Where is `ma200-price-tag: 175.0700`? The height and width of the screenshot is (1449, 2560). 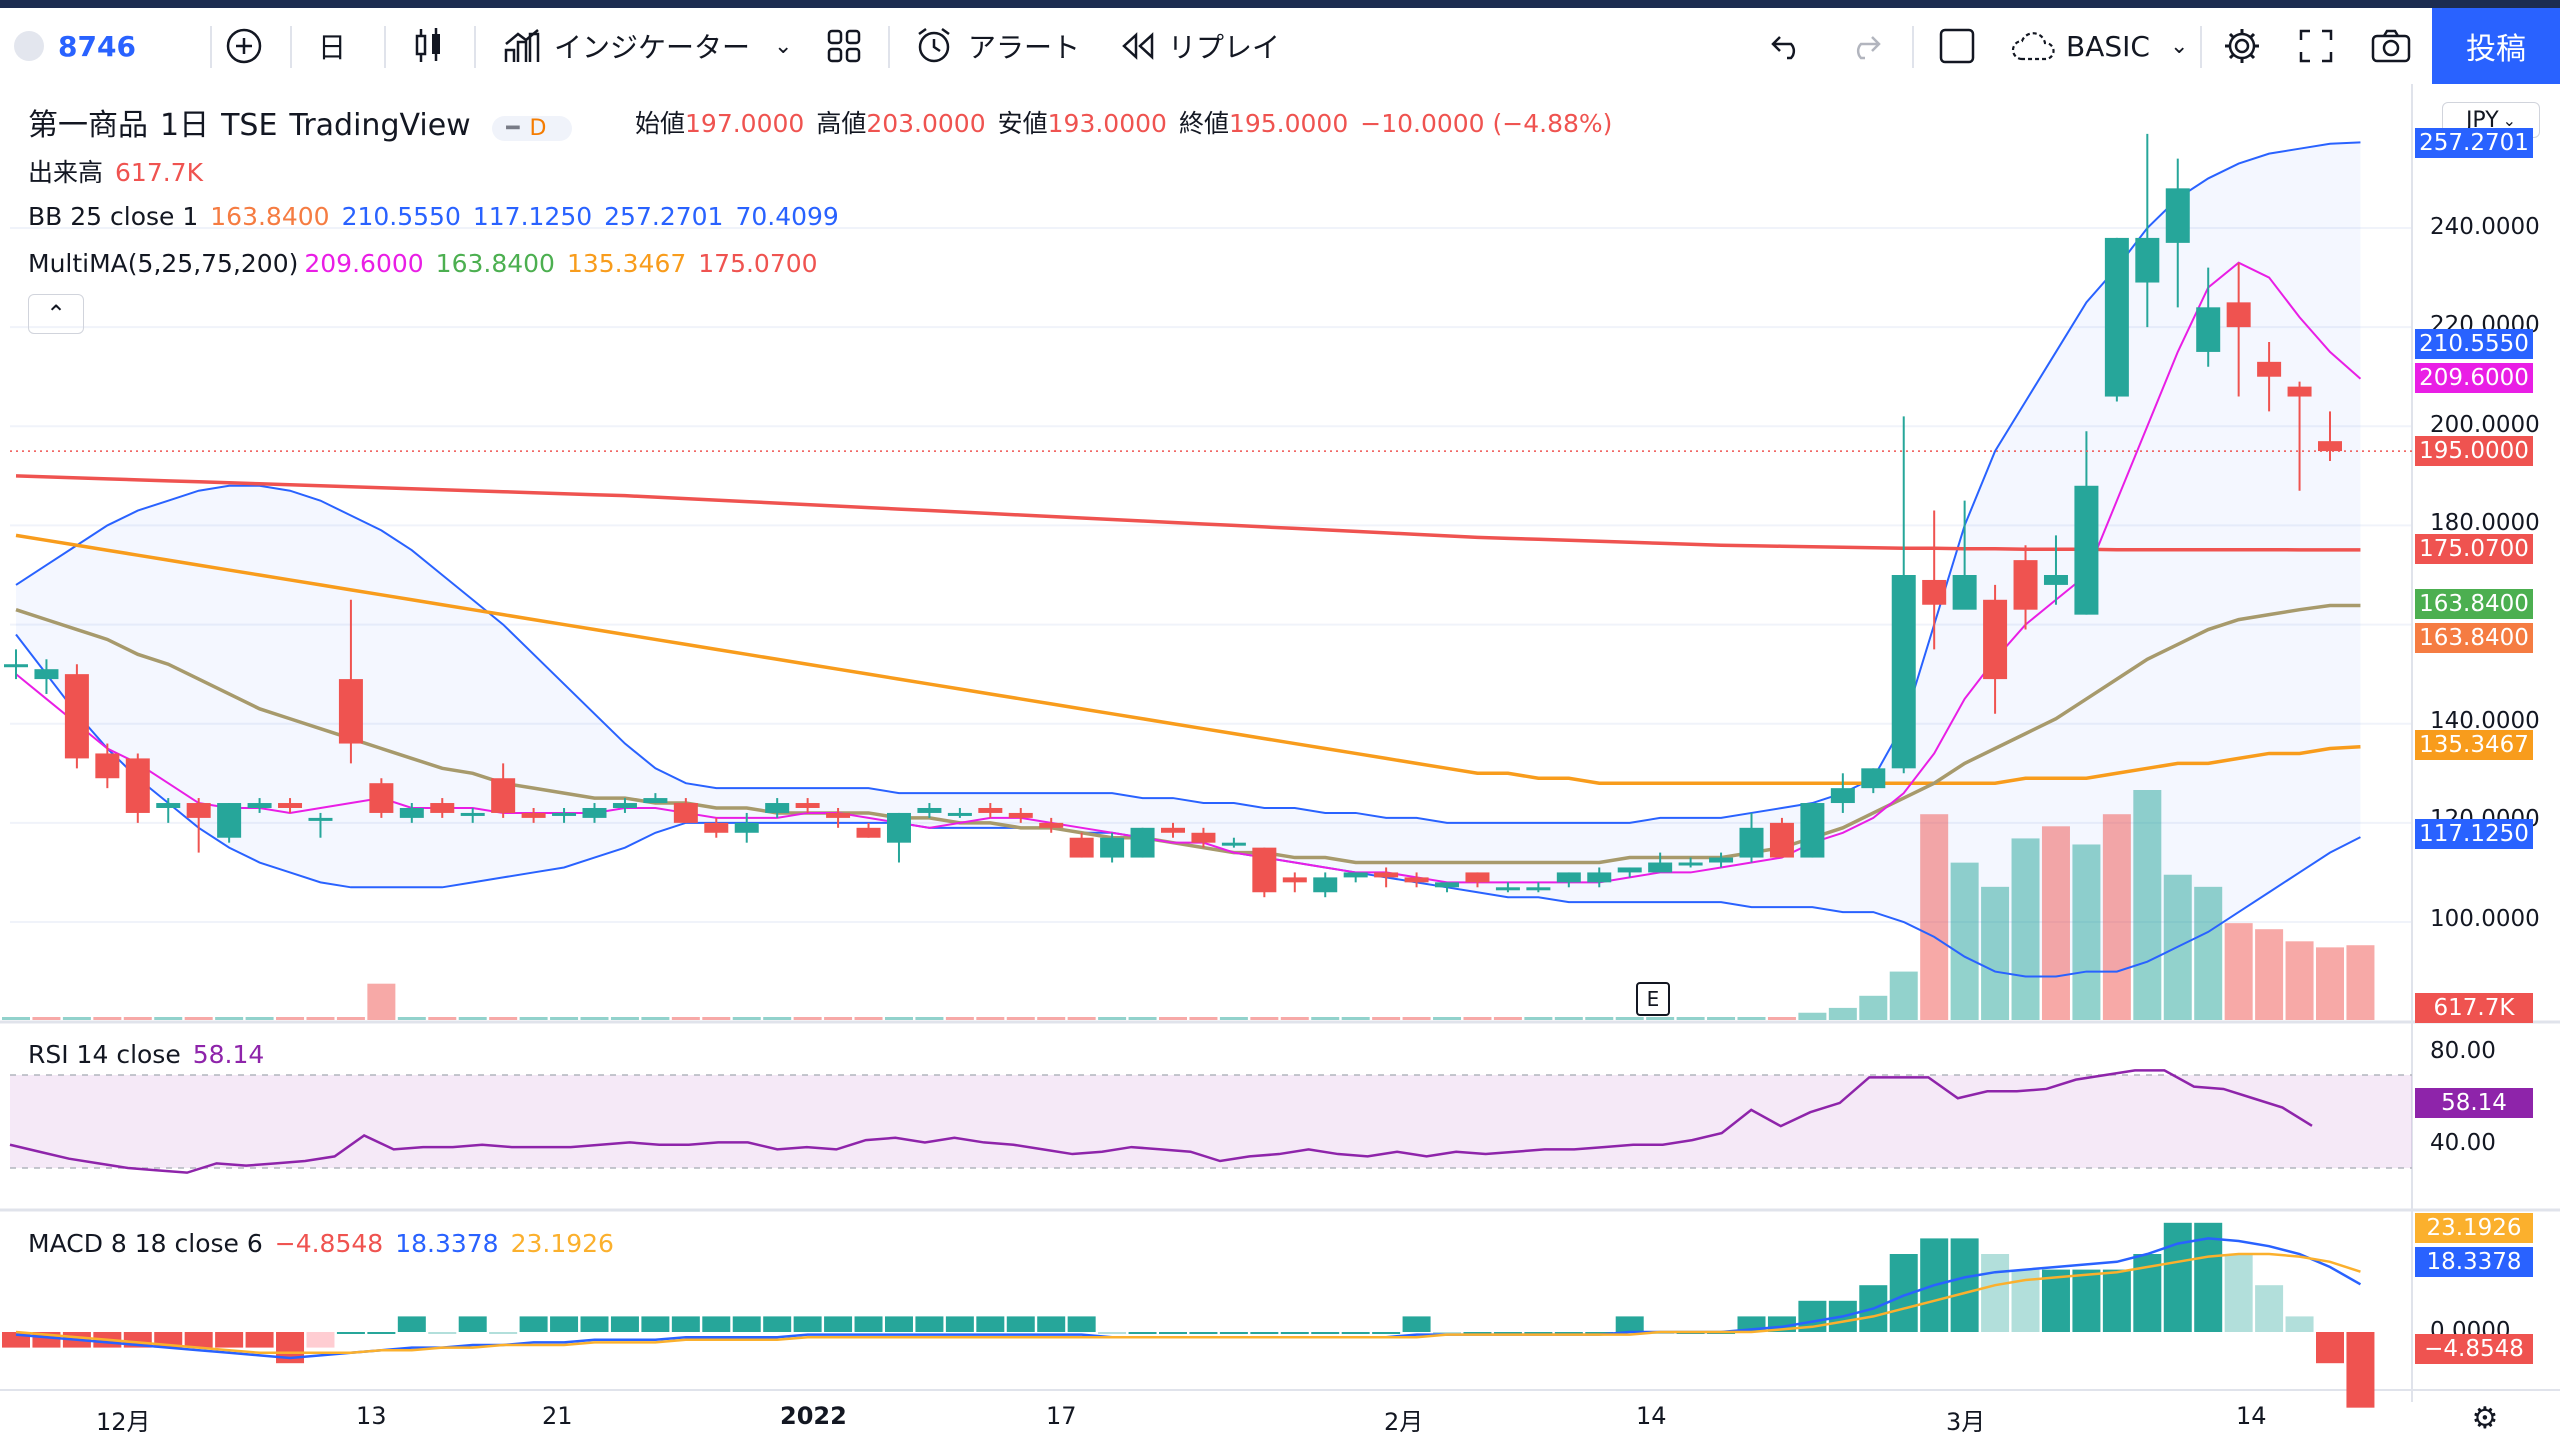 ma200-price-tag: 175.0700 is located at coordinates (2474, 549).